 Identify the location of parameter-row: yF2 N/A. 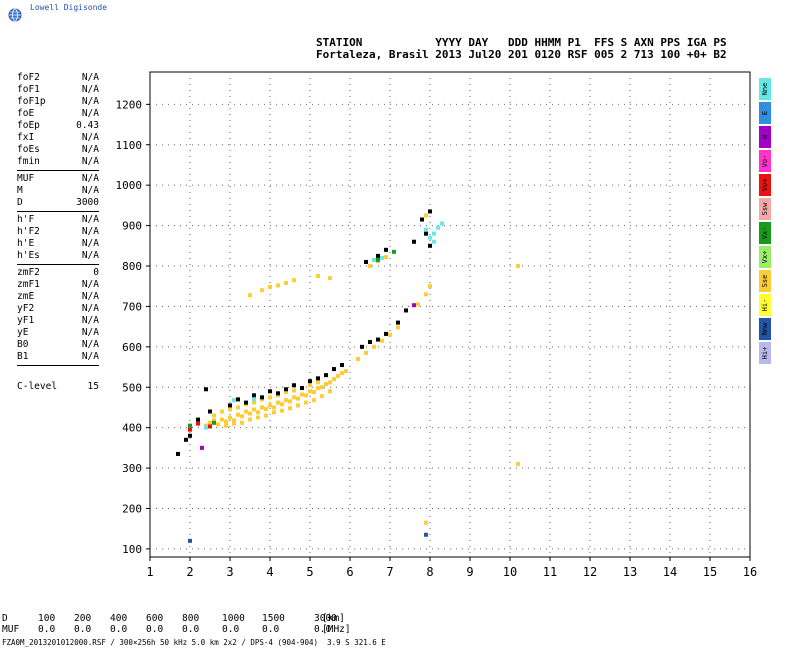
(58, 309).